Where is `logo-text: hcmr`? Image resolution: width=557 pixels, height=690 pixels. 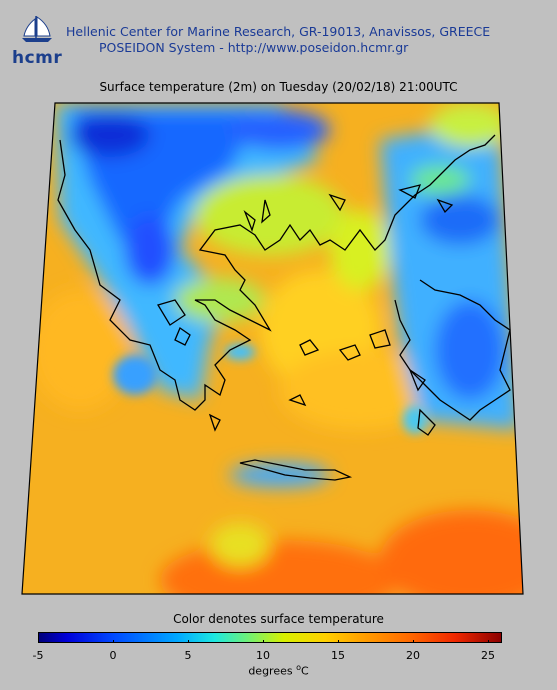
logo-text: hcmr is located at coordinates (37, 58).